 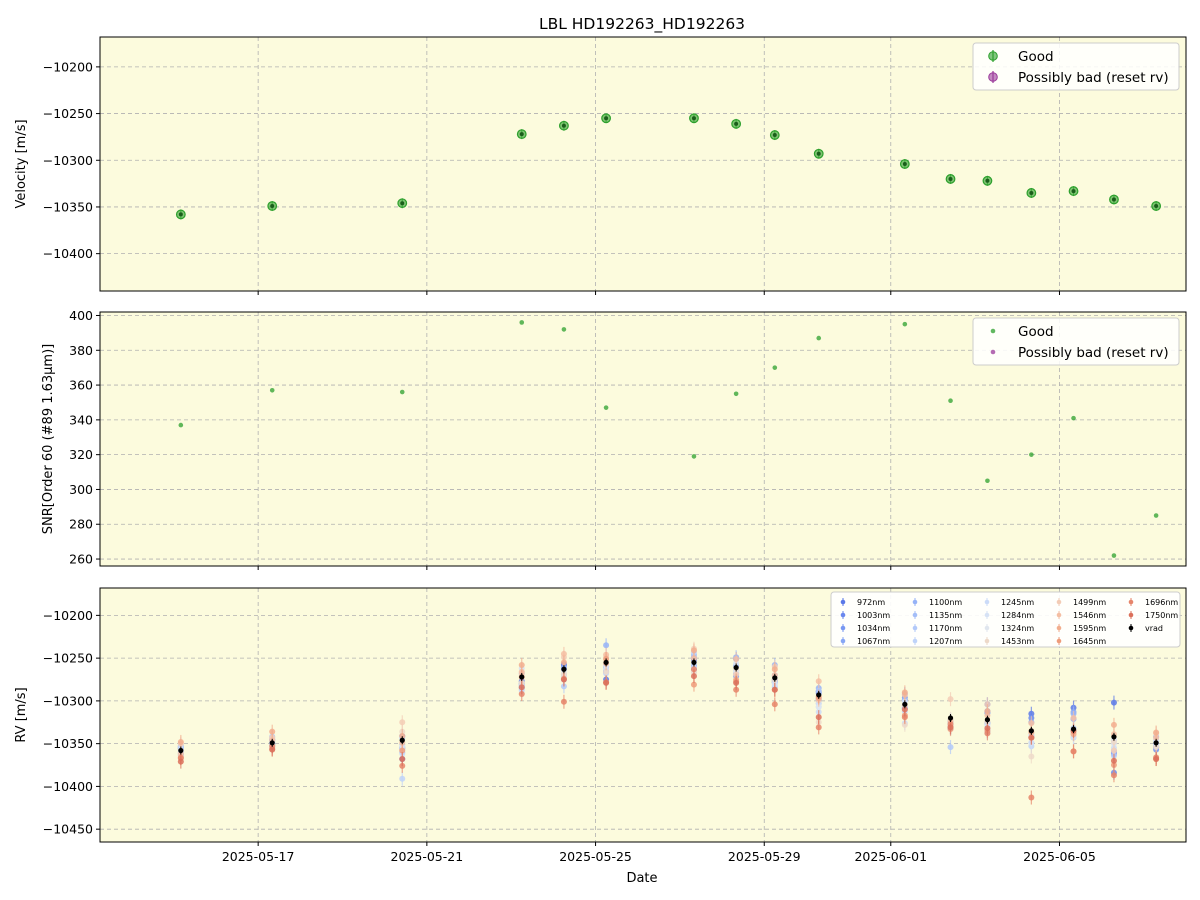 What do you see at coordinates (81, 489) in the screenshot?
I see `y-tick-label: 300` at bounding box center [81, 489].